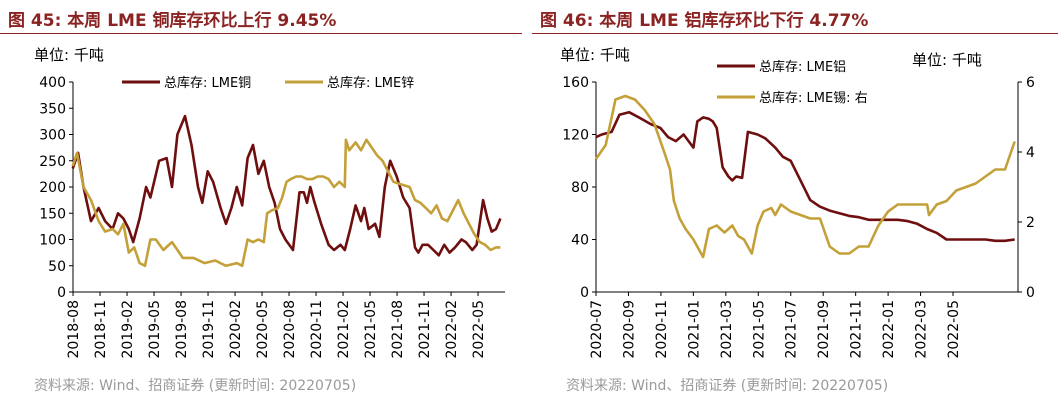  What do you see at coordinates (52, 136) in the screenshot?
I see `y-tick-label: 300` at bounding box center [52, 136].